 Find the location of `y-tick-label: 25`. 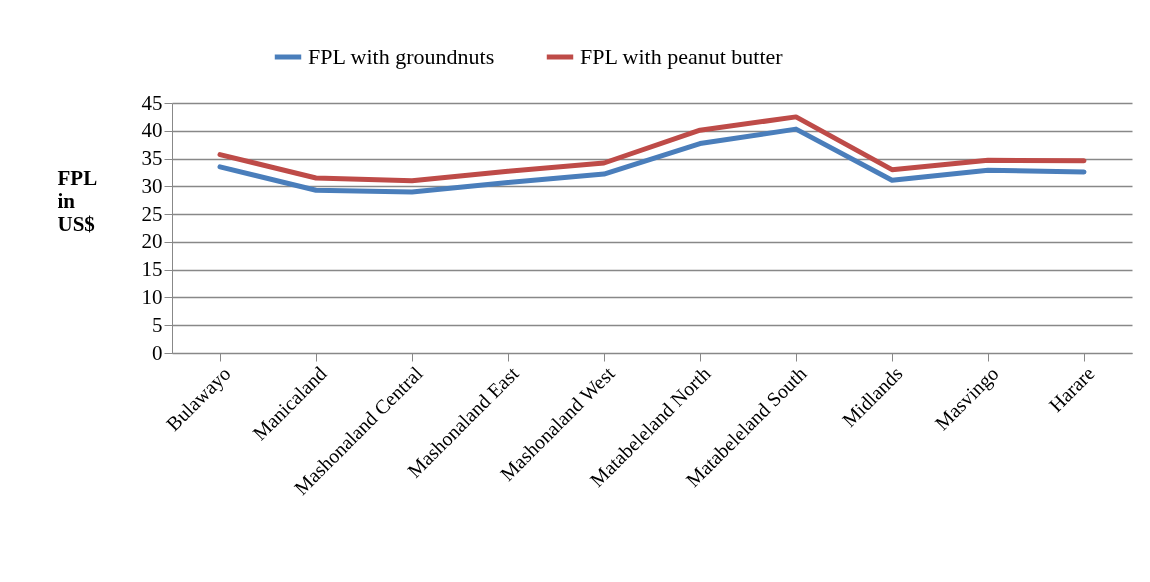

y-tick-label: 25 is located at coordinates (152, 213).